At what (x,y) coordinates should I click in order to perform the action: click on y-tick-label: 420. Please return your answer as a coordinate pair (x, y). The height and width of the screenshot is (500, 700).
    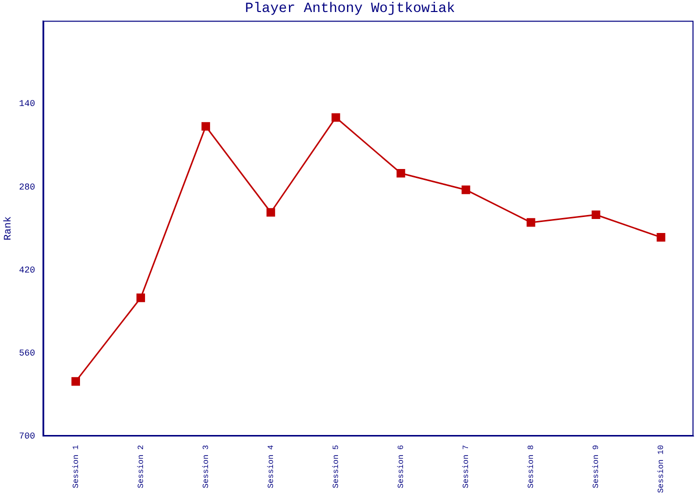
    Looking at the image, I should click on (27, 270).